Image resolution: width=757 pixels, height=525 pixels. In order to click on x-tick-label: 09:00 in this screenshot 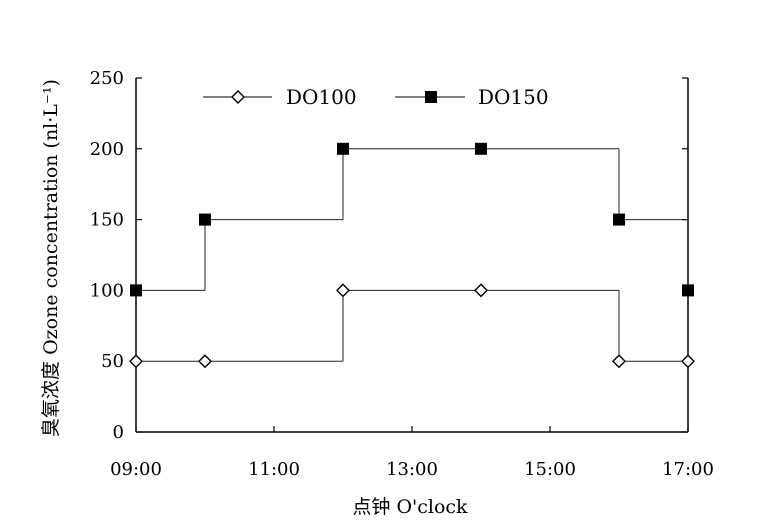, I will do `click(136, 469)`.